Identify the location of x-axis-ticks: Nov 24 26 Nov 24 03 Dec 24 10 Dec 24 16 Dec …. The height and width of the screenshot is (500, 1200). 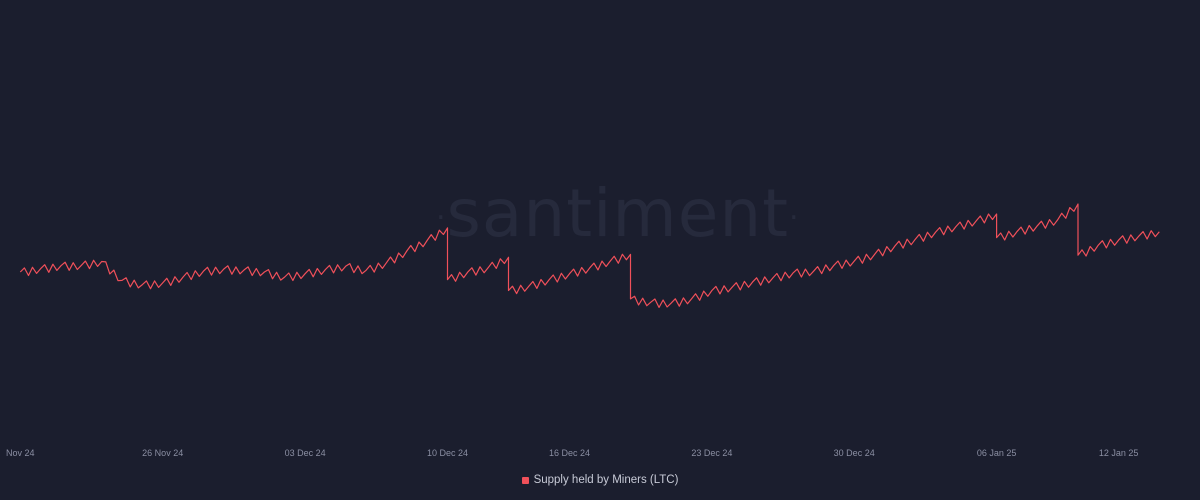
(572, 453).